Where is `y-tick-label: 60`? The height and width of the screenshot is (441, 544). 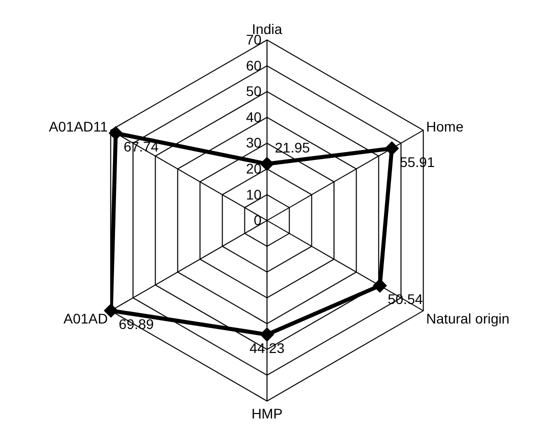 y-tick-label: 60 is located at coordinates (254, 65).